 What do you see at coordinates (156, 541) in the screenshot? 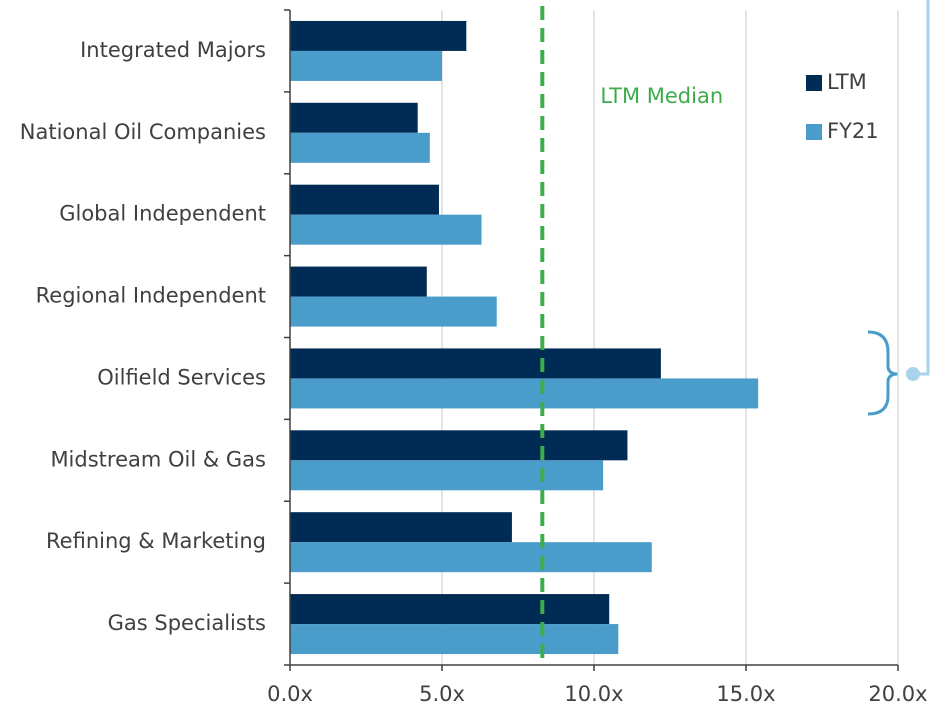
I see `category-label: Refining & Marketing` at bounding box center [156, 541].